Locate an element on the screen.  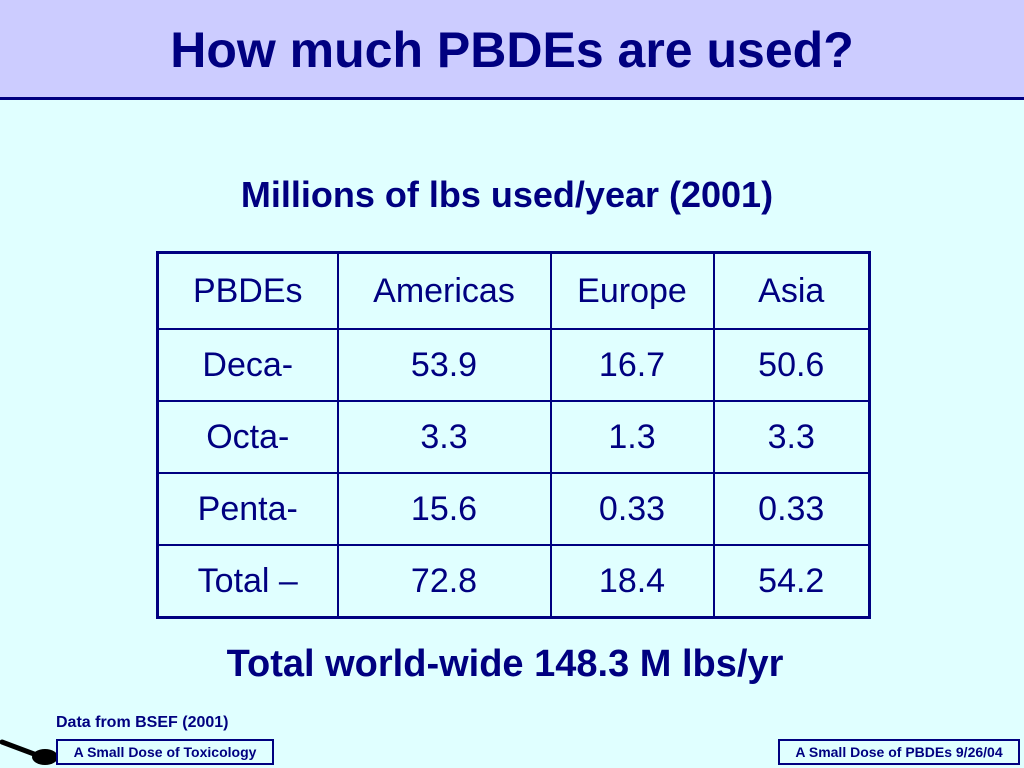
cell-americas: 53.9 is located at coordinates (444, 365).